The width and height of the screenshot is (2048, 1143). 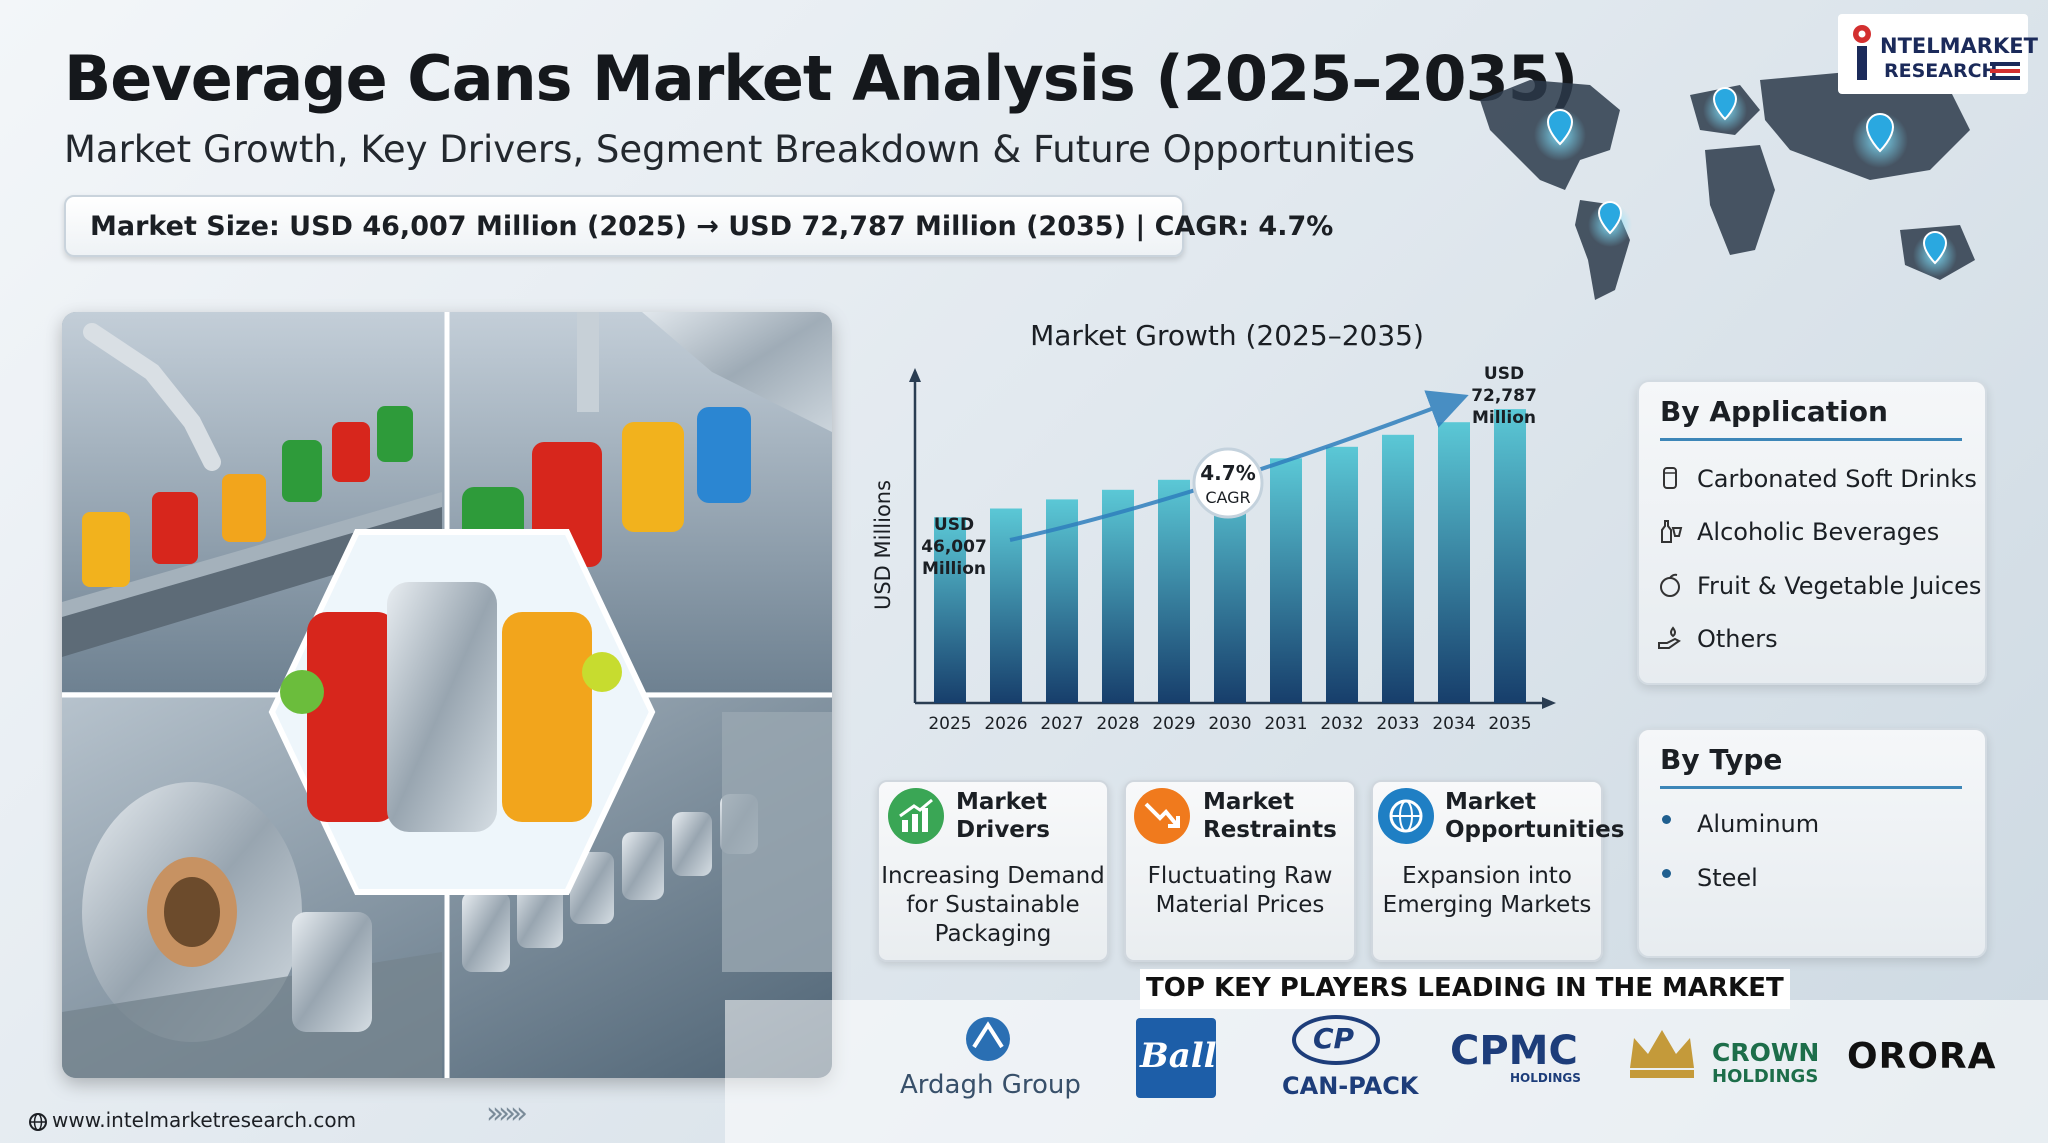 I want to click on decline-arrow-icon, so click(x=1162, y=816).